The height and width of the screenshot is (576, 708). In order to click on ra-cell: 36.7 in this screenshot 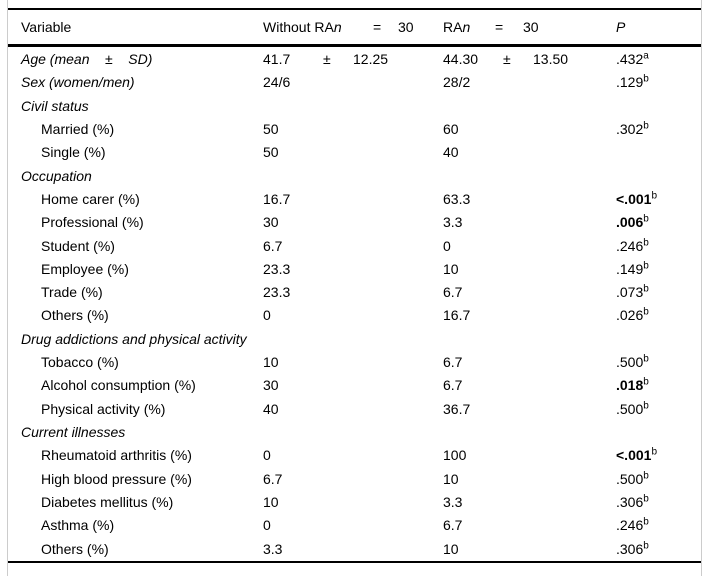, I will do `click(457, 408)`.